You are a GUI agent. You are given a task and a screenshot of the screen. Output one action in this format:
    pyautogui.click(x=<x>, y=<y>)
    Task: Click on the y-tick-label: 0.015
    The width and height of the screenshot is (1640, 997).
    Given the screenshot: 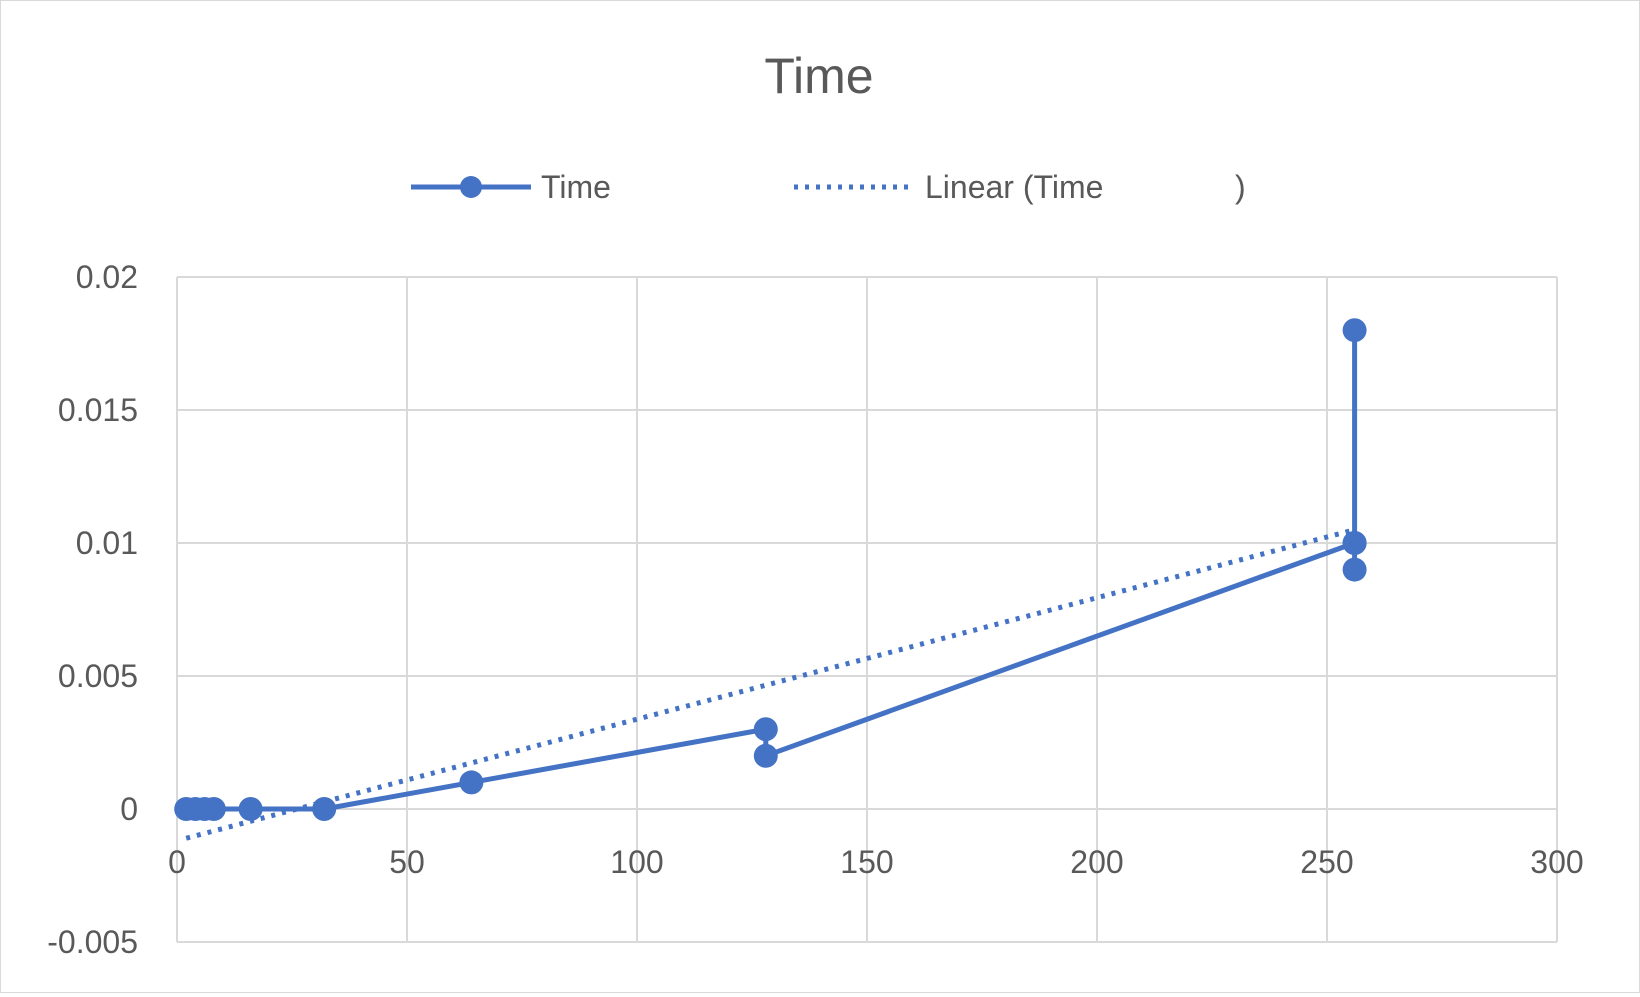 What is the action you would take?
    pyautogui.click(x=98, y=410)
    